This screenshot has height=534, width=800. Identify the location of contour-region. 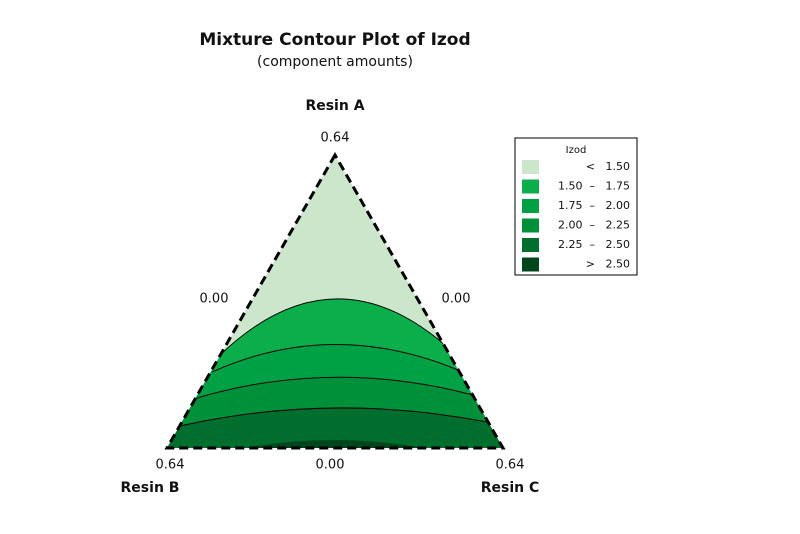
(335, 427).